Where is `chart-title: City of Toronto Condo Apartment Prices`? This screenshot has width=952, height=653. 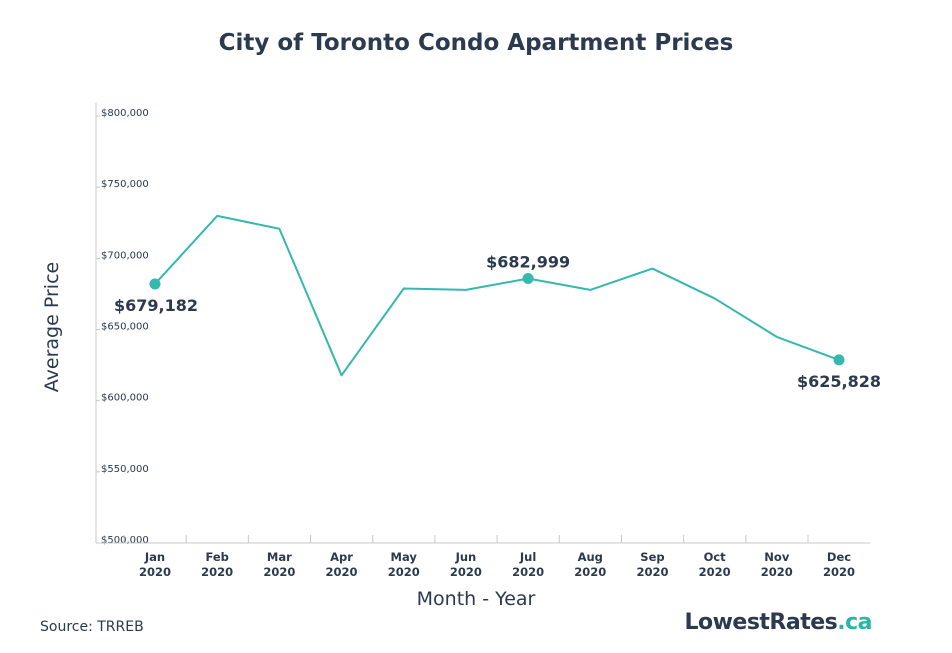
chart-title: City of Toronto Condo Apartment Prices is located at coordinates (476, 43).